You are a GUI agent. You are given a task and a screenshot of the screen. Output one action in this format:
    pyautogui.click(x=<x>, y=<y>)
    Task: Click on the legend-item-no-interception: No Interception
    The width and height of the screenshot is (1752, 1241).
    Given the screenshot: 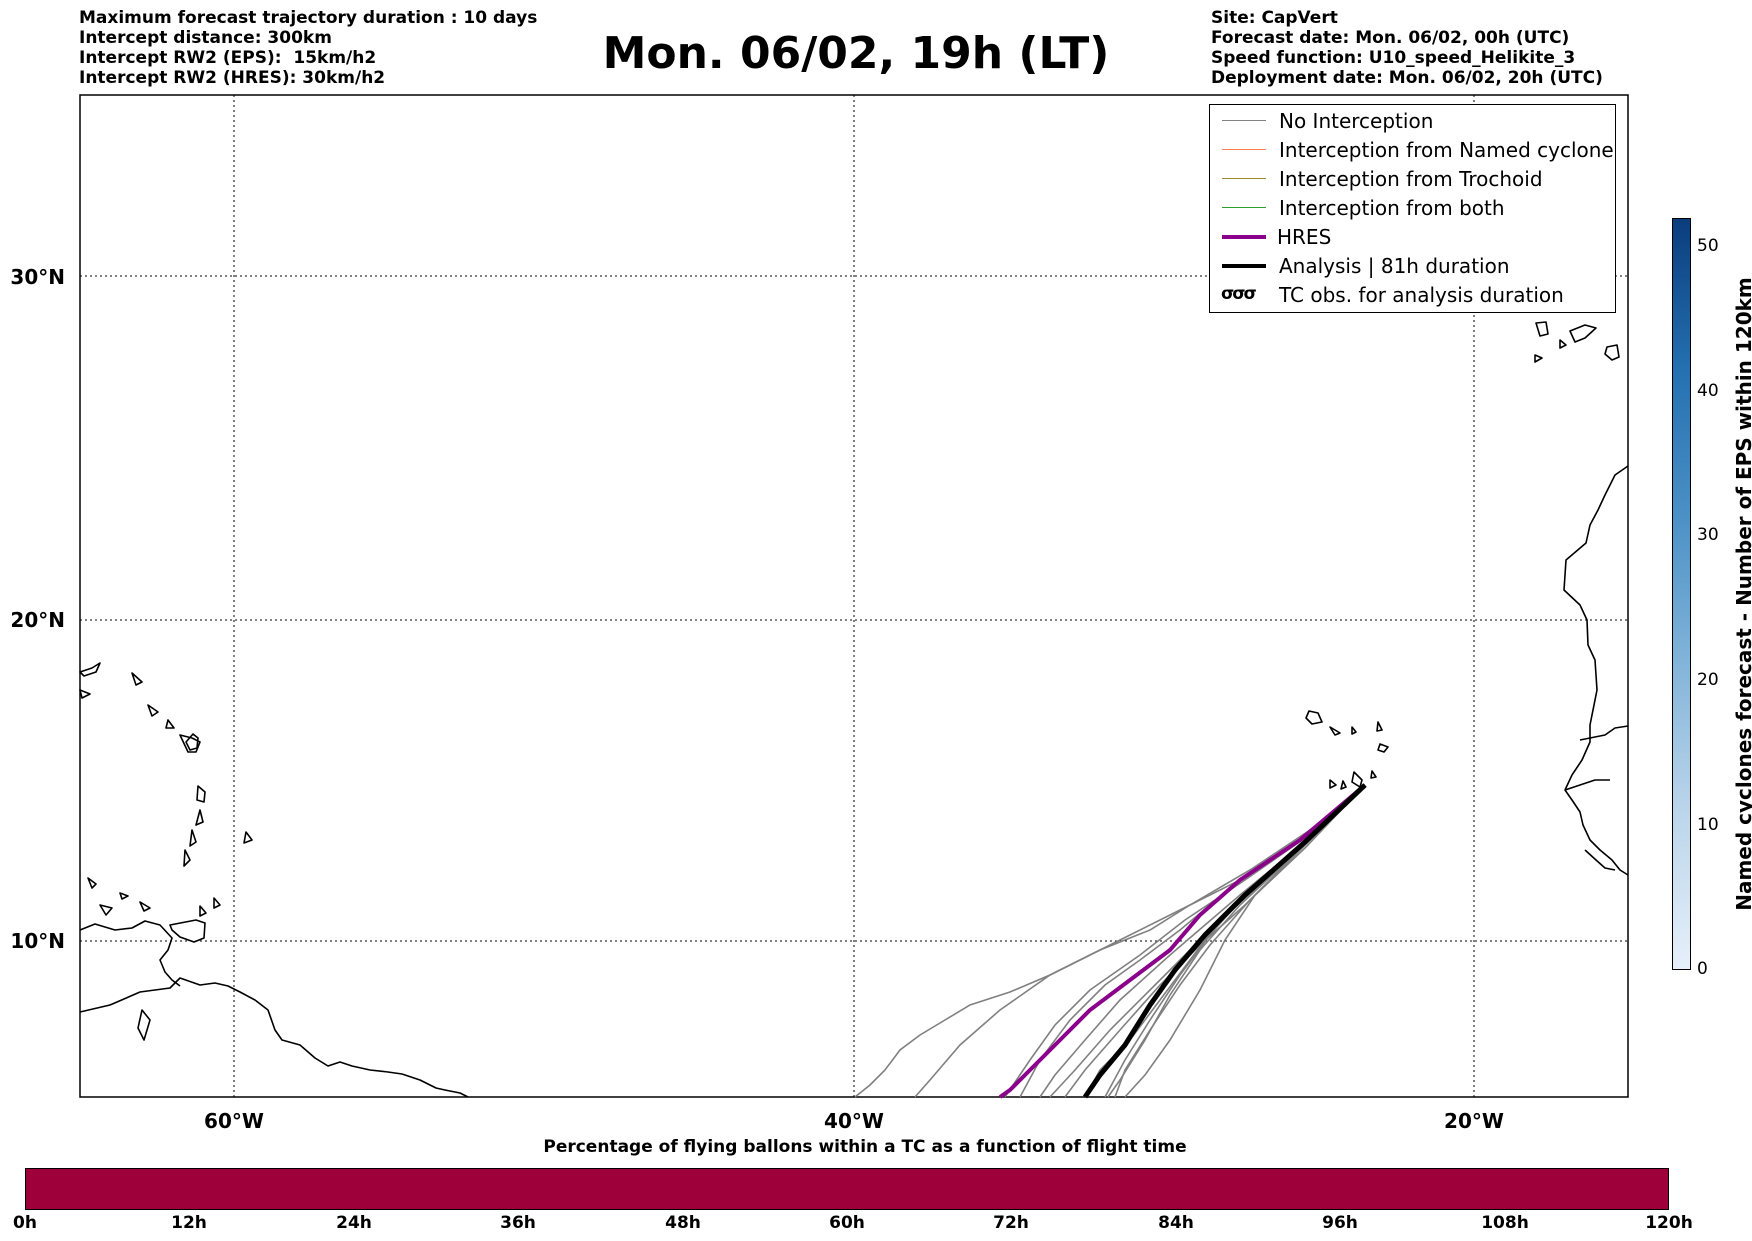 What is the action you would take?
    pyautogui.click(x=1413, y=121)
    